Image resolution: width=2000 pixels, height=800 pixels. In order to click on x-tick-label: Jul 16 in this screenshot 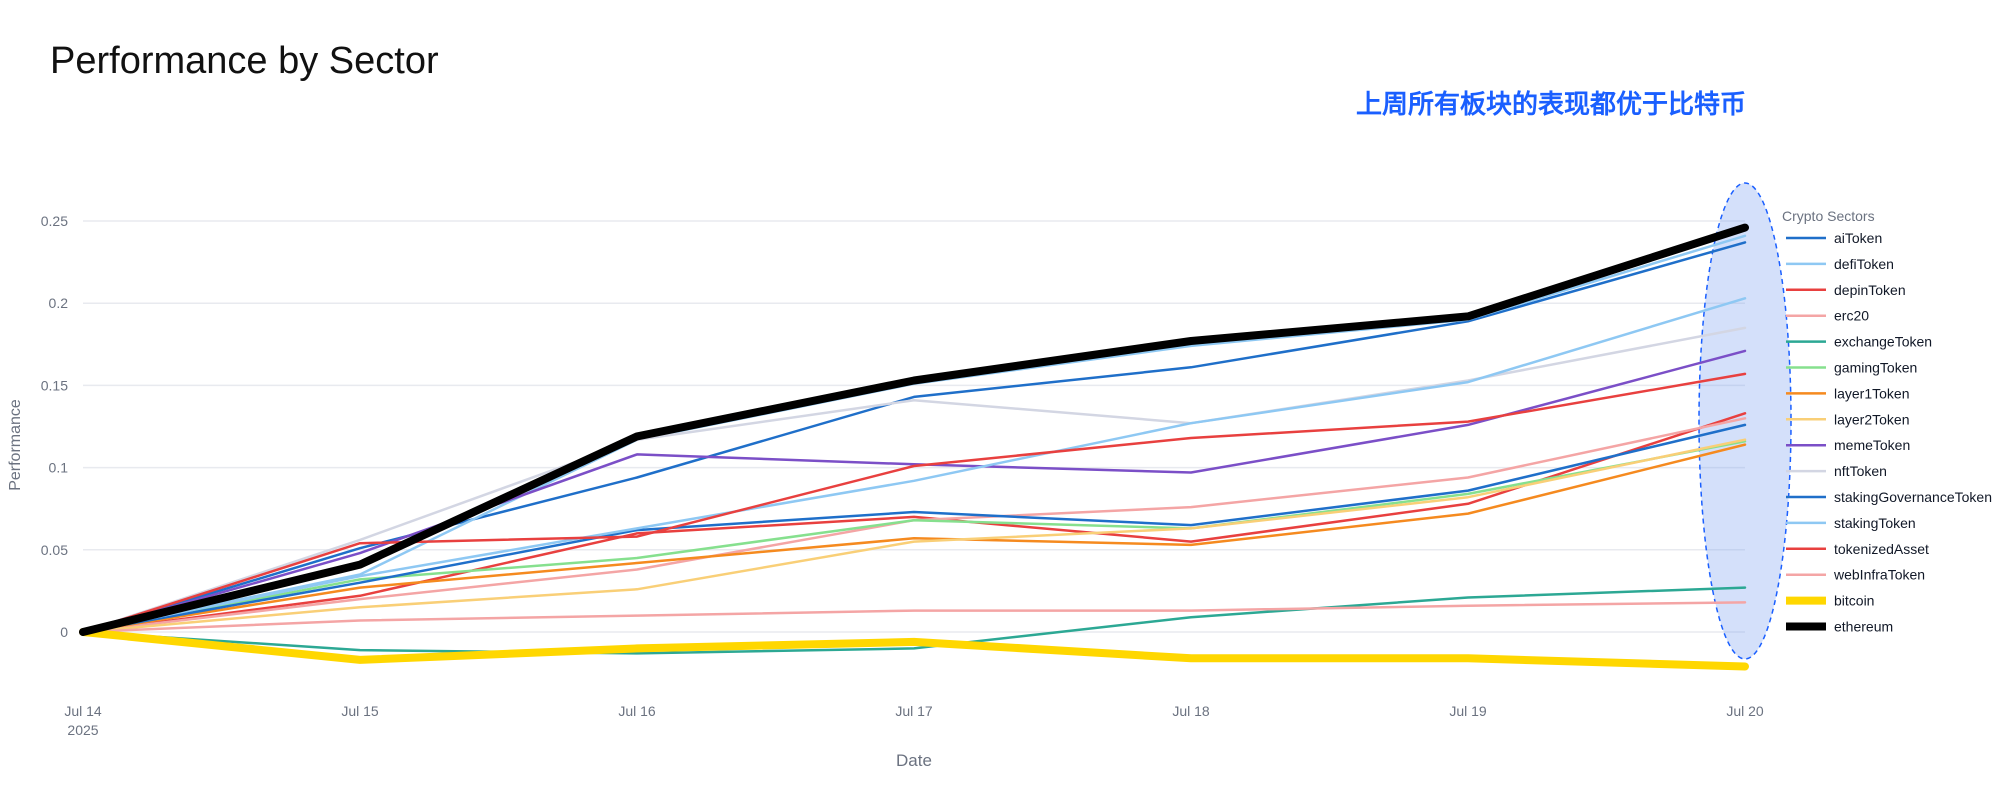, I will do `click(637, 711)`.